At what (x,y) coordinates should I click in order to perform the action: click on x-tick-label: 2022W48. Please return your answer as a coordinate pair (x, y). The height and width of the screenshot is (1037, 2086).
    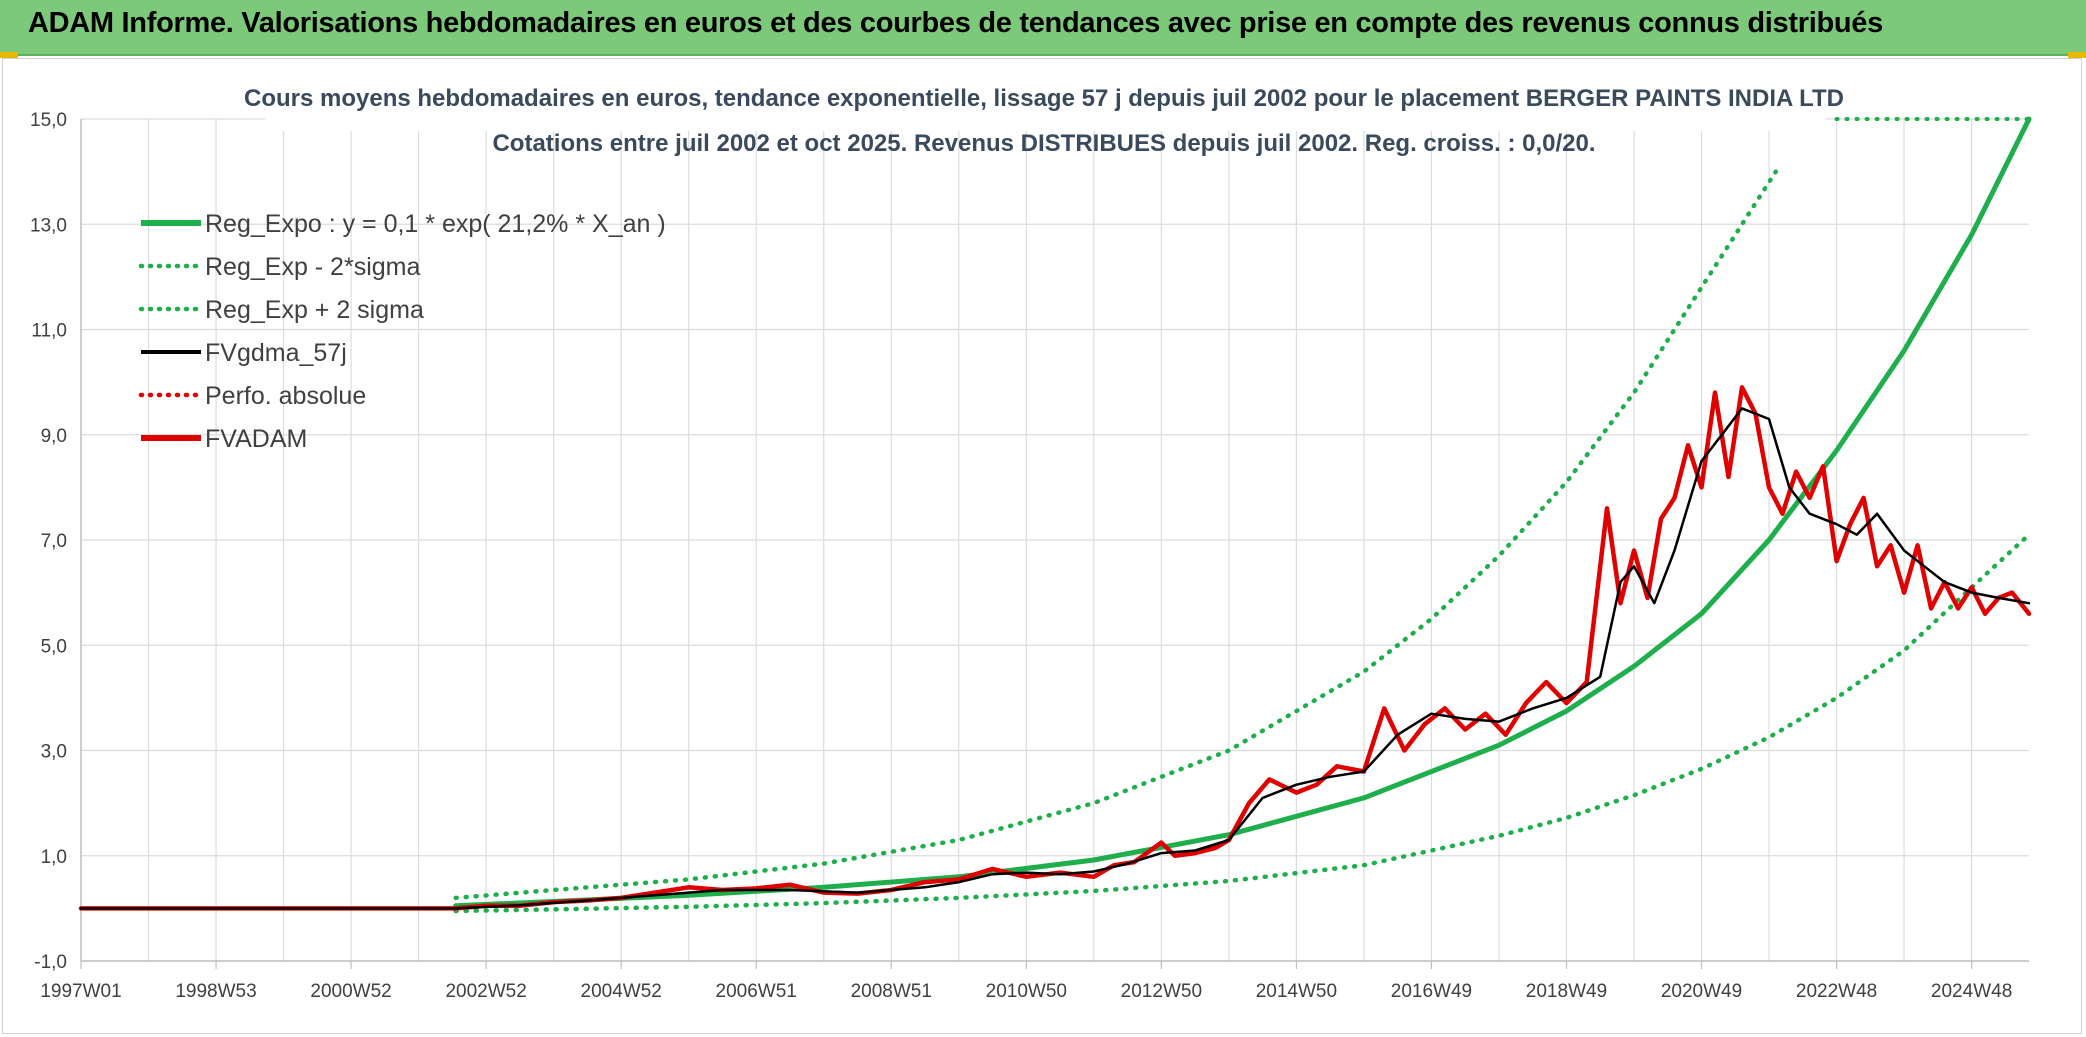
    Looking at the image, I should click on (1836, 991).